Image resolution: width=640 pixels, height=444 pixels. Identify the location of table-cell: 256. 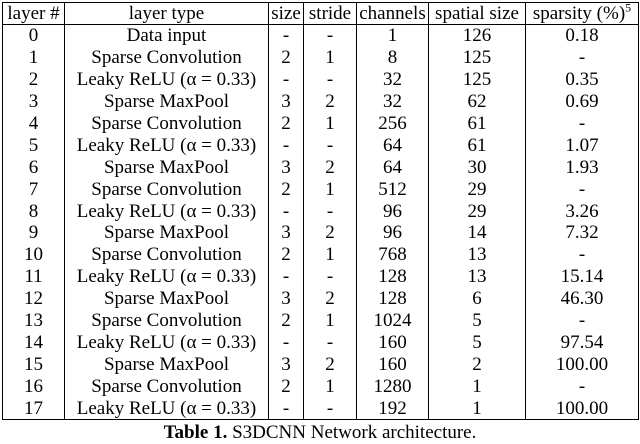
(392, 123).